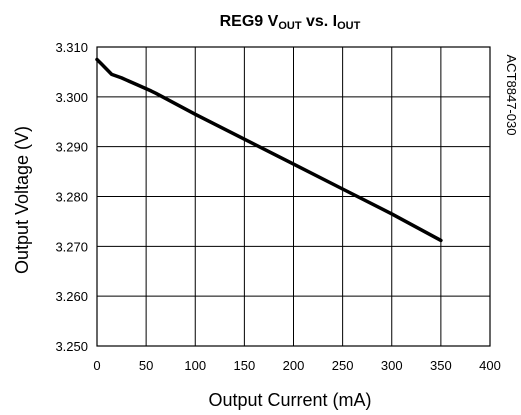 The width and height of the screenshot is (521, 415). Describe the element at coordinates (245, 365) in the screenshot. I see `x-tick-label: 150` at that location.